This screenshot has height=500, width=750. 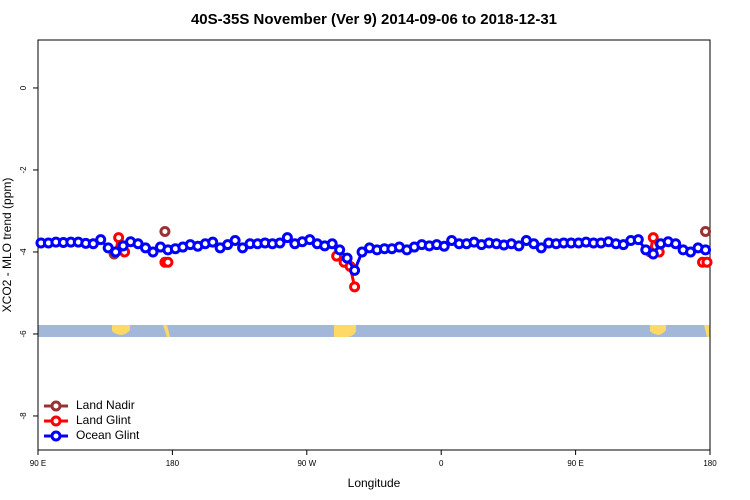 What do you see at coordinates (23, 334) in the screenshot?
I see `y-tick-label: -6` at bounding box center [23, 334].